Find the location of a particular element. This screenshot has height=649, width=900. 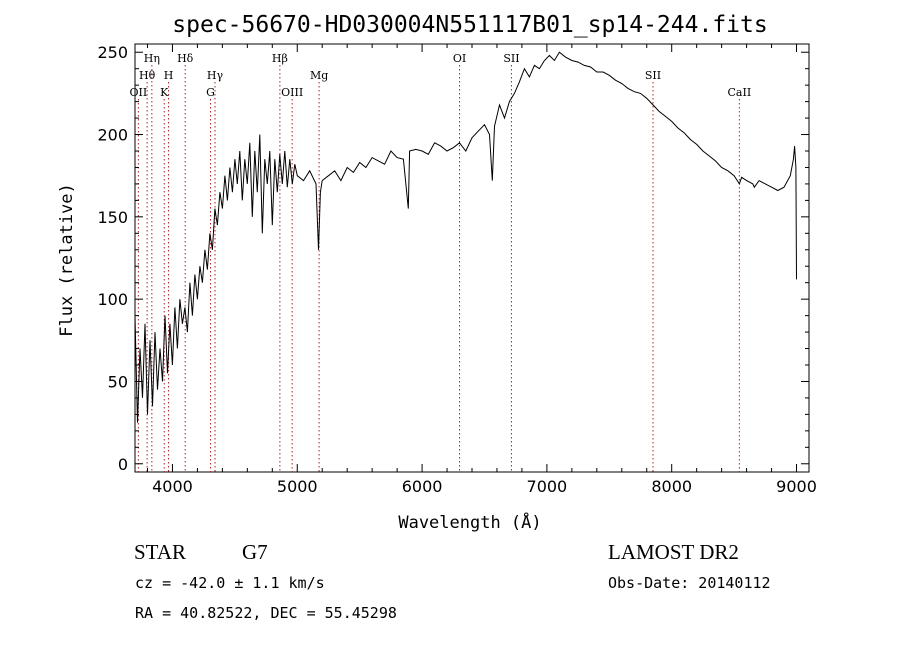

spectral-line-label: OI is located at coordinates (459, 58).